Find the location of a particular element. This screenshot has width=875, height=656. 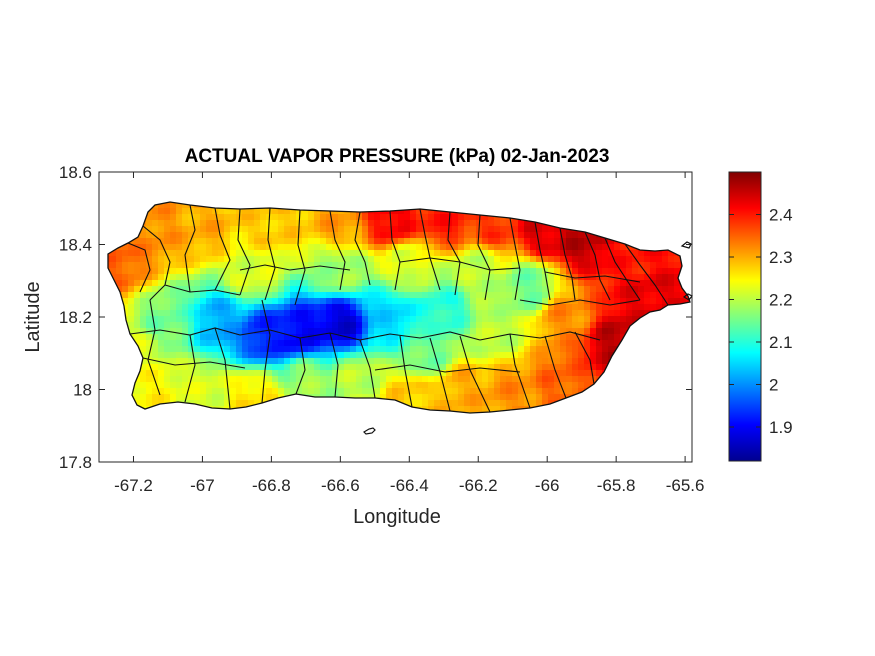

colorbar-tick-label: 2 is located at coordinates (773, 385).